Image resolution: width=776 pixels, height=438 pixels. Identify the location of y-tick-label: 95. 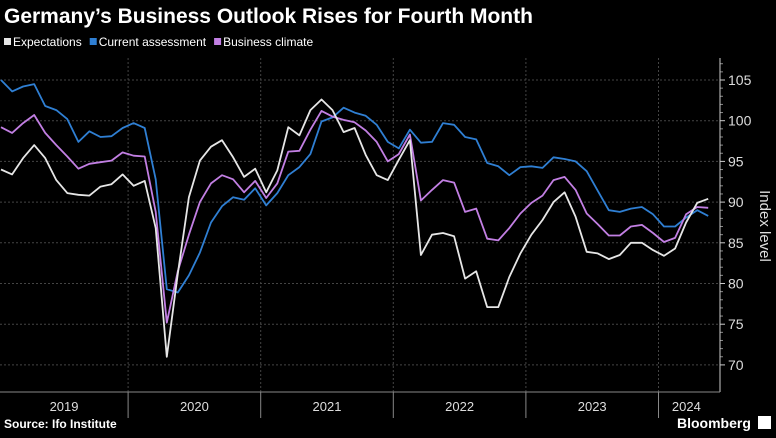
(736, 161).